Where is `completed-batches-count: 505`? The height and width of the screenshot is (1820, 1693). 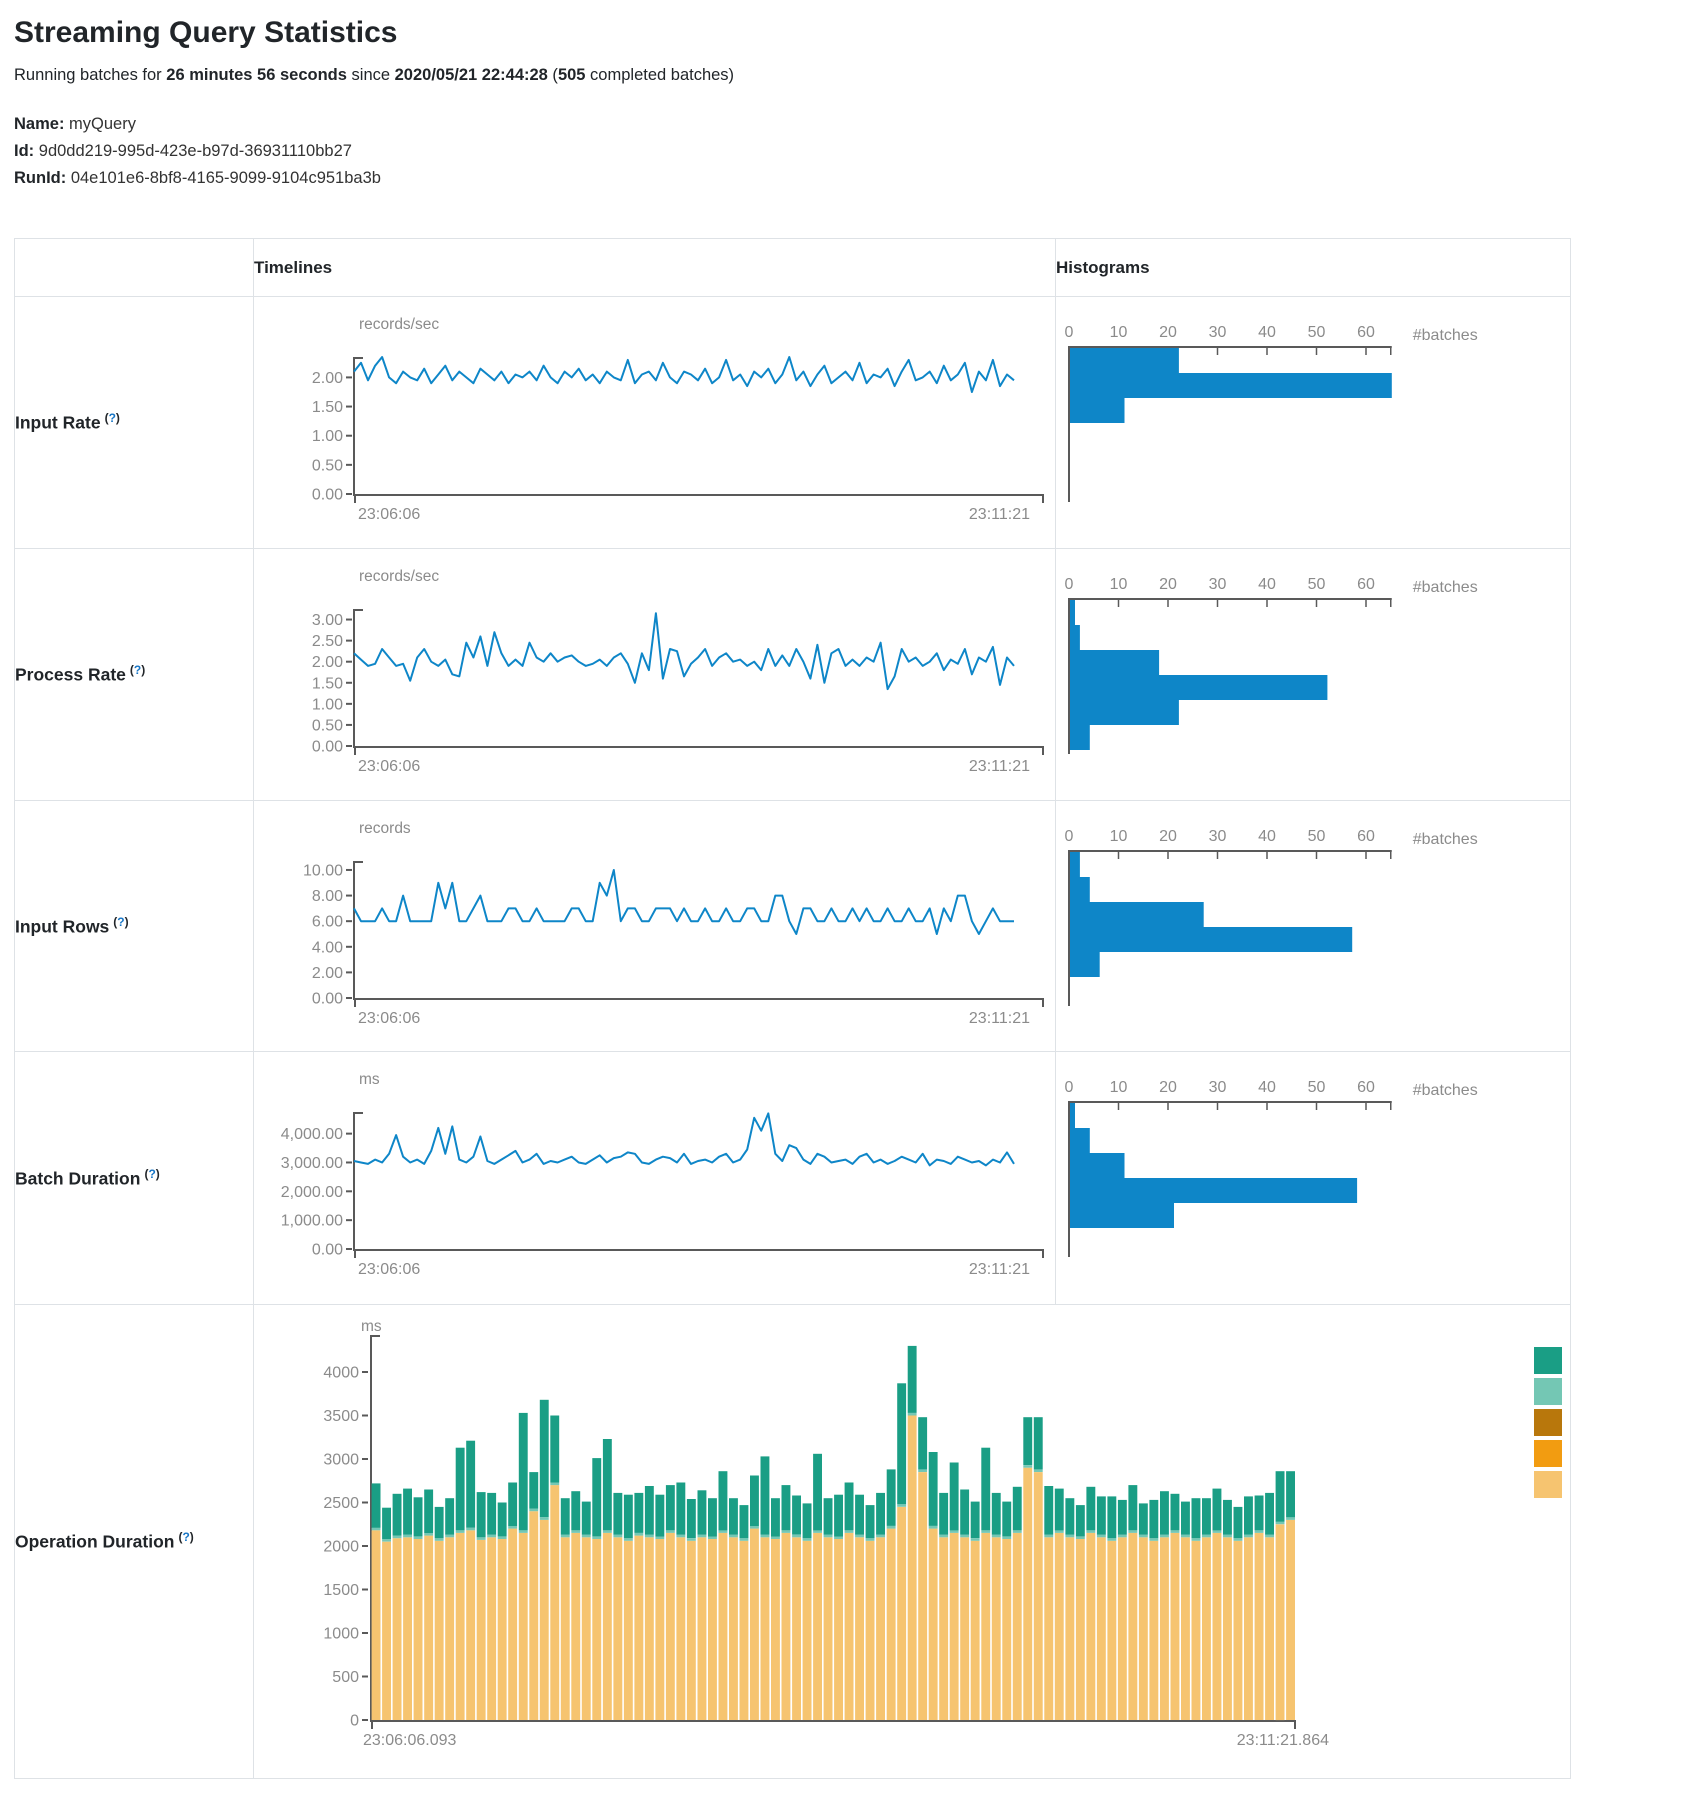 completed-batches-count: 505 is located at coordinates (571, 75).